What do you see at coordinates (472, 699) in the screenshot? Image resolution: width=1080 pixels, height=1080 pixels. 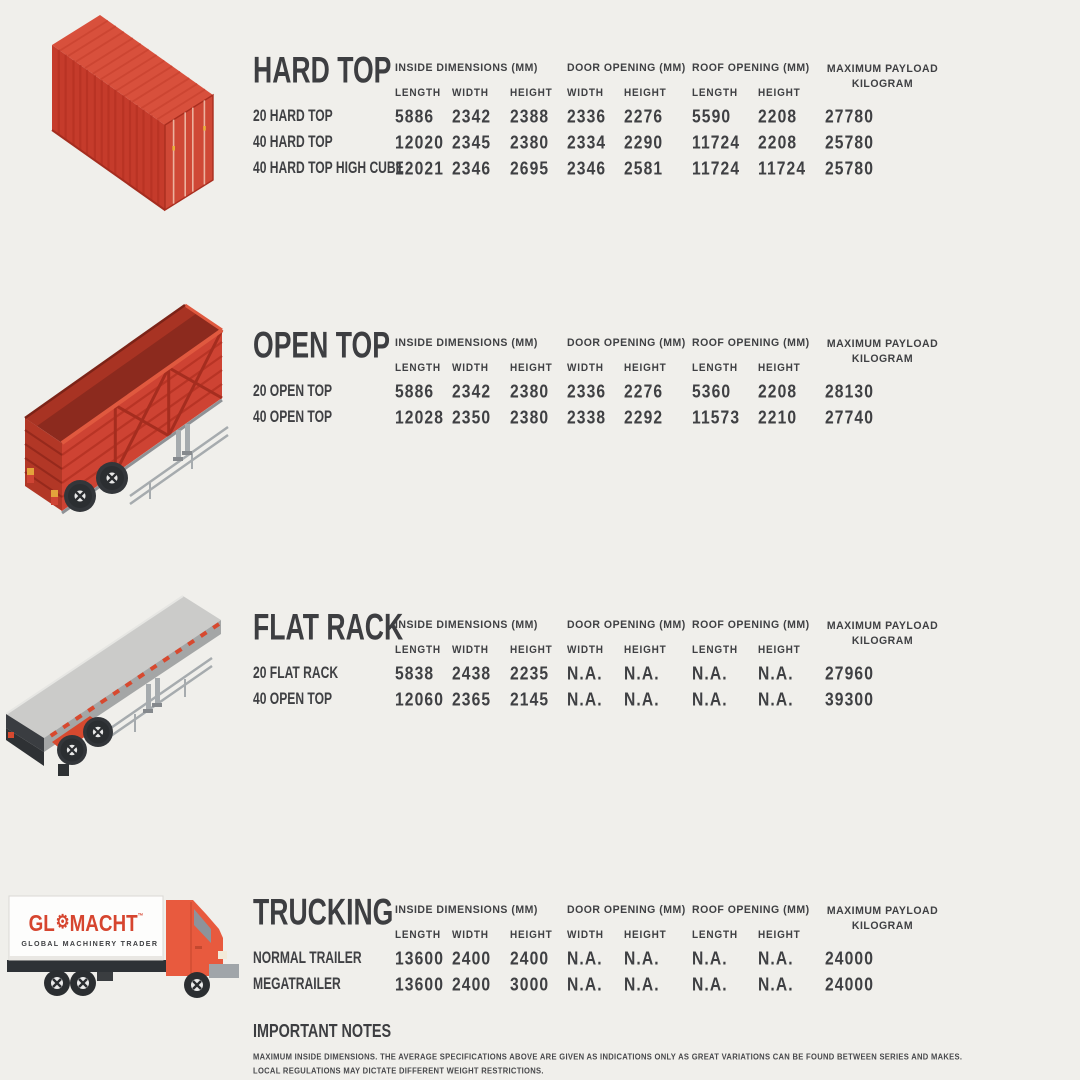 I see `value-cell: 2365` at bounding box center [472, 699].